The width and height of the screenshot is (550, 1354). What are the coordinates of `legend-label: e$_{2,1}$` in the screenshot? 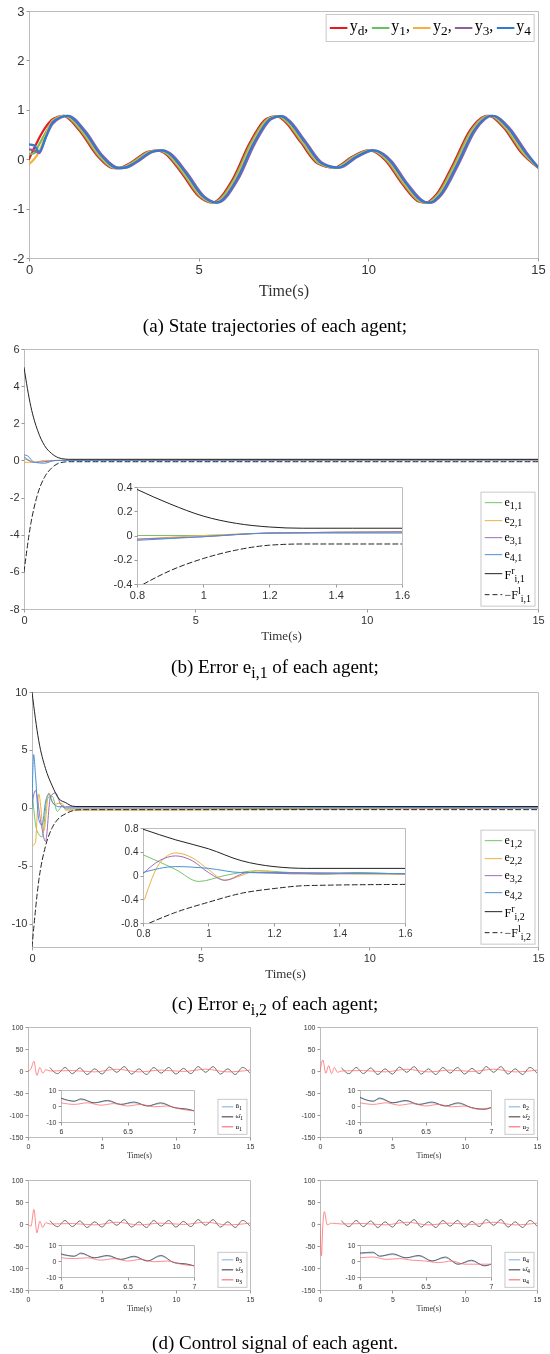 It's located at (513, 520).